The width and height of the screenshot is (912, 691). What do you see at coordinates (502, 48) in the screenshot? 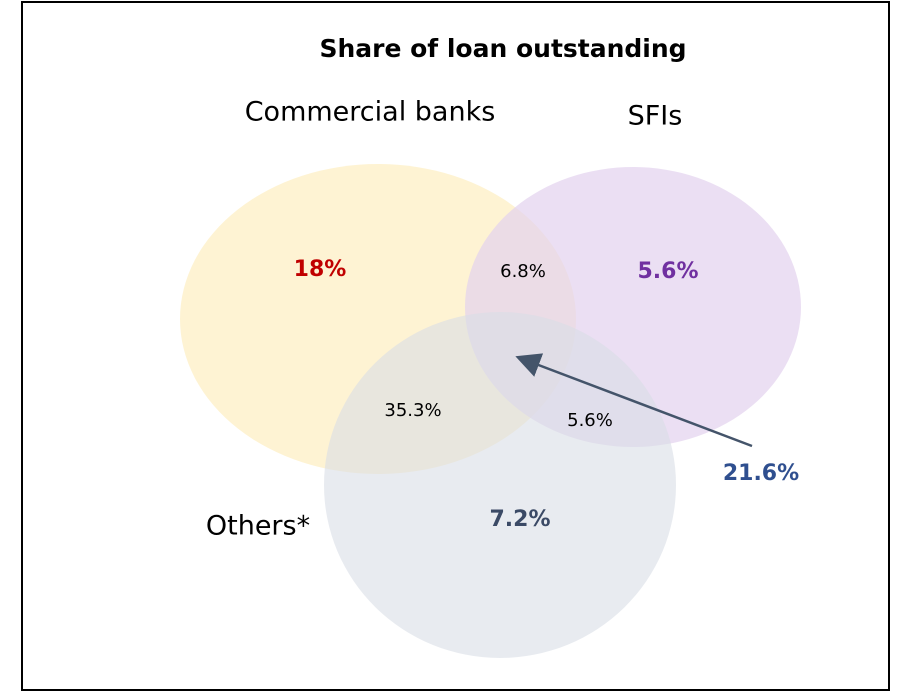
I see `title: Share of loan outstanding` at bounding box center [502, 48].